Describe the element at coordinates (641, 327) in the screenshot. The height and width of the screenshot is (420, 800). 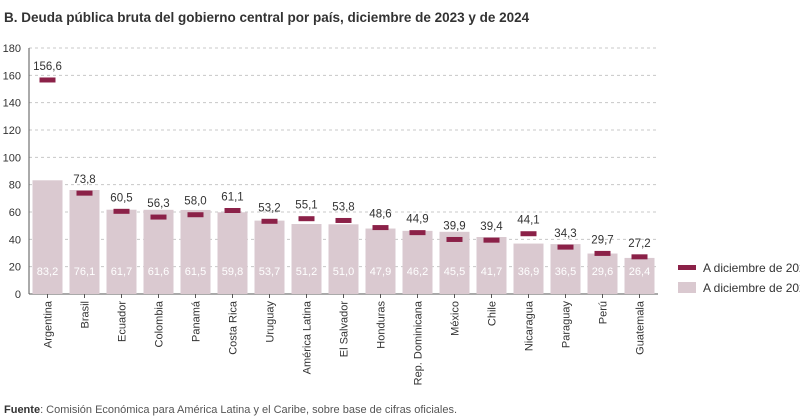
I see `x-tick-label: Guatemala` at that location.